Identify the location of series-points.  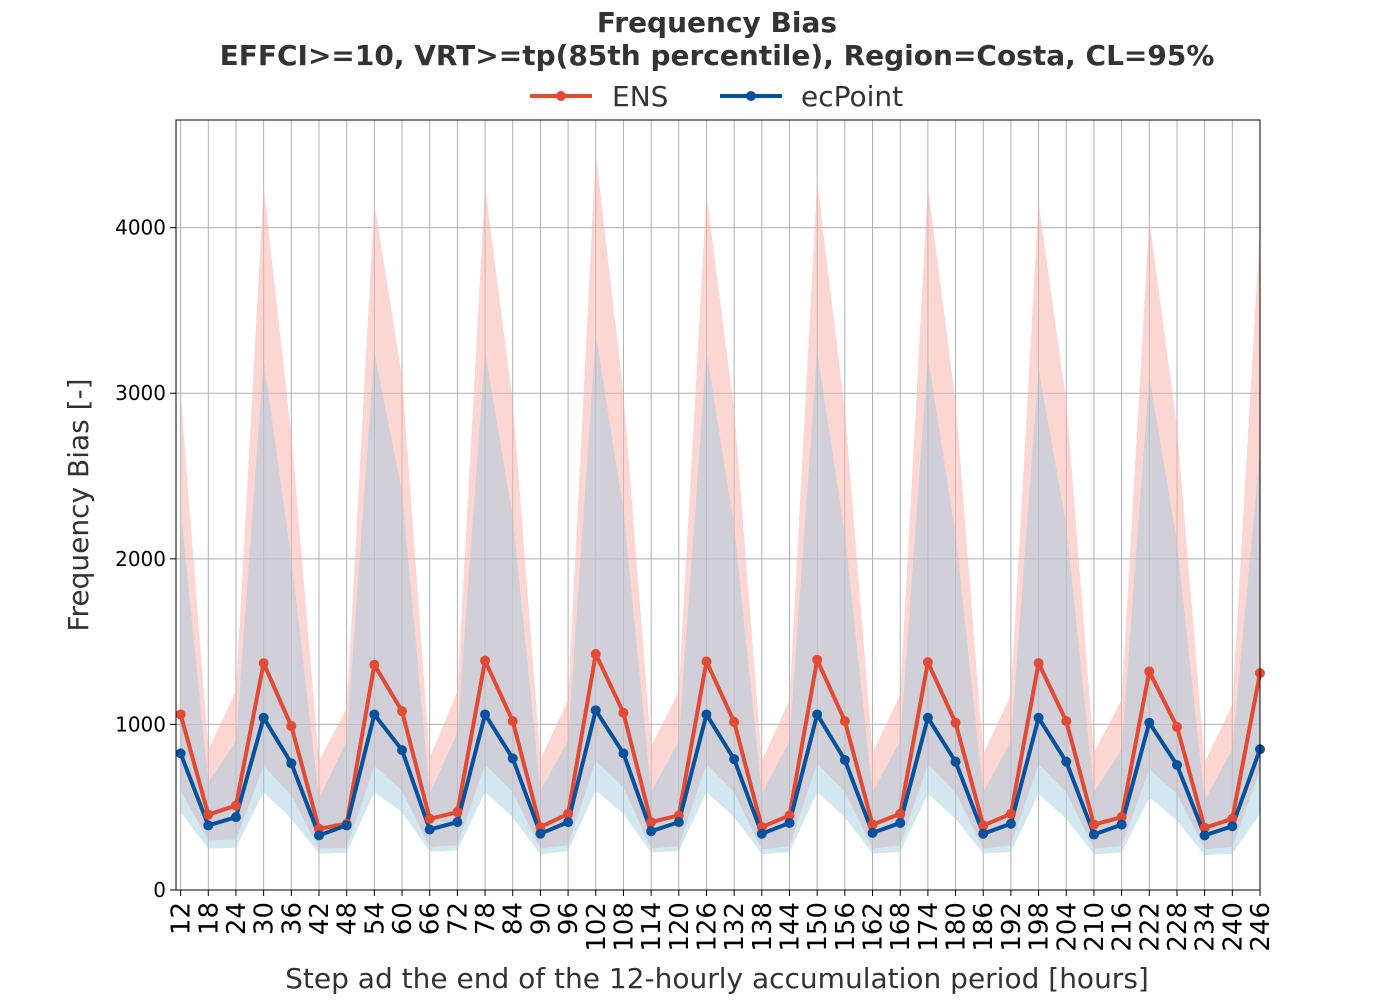
(720, 745).